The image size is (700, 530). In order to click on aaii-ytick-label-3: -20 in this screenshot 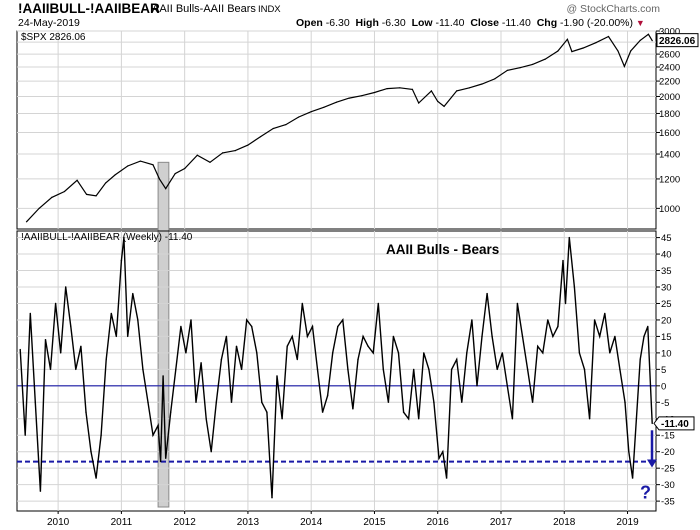, I will do `click(668, 452)`.